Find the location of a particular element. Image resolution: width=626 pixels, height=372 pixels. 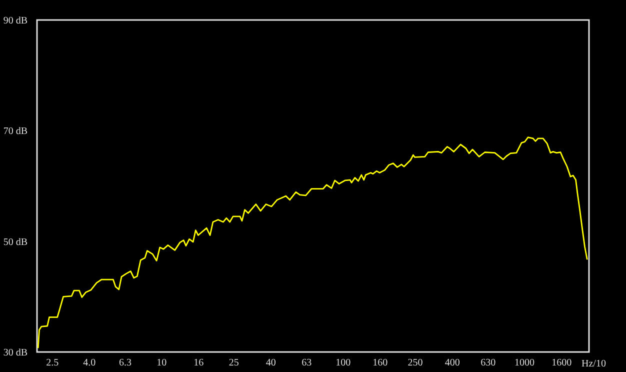

x-tick-label: 2.5 is located at coordinates (52, 363).